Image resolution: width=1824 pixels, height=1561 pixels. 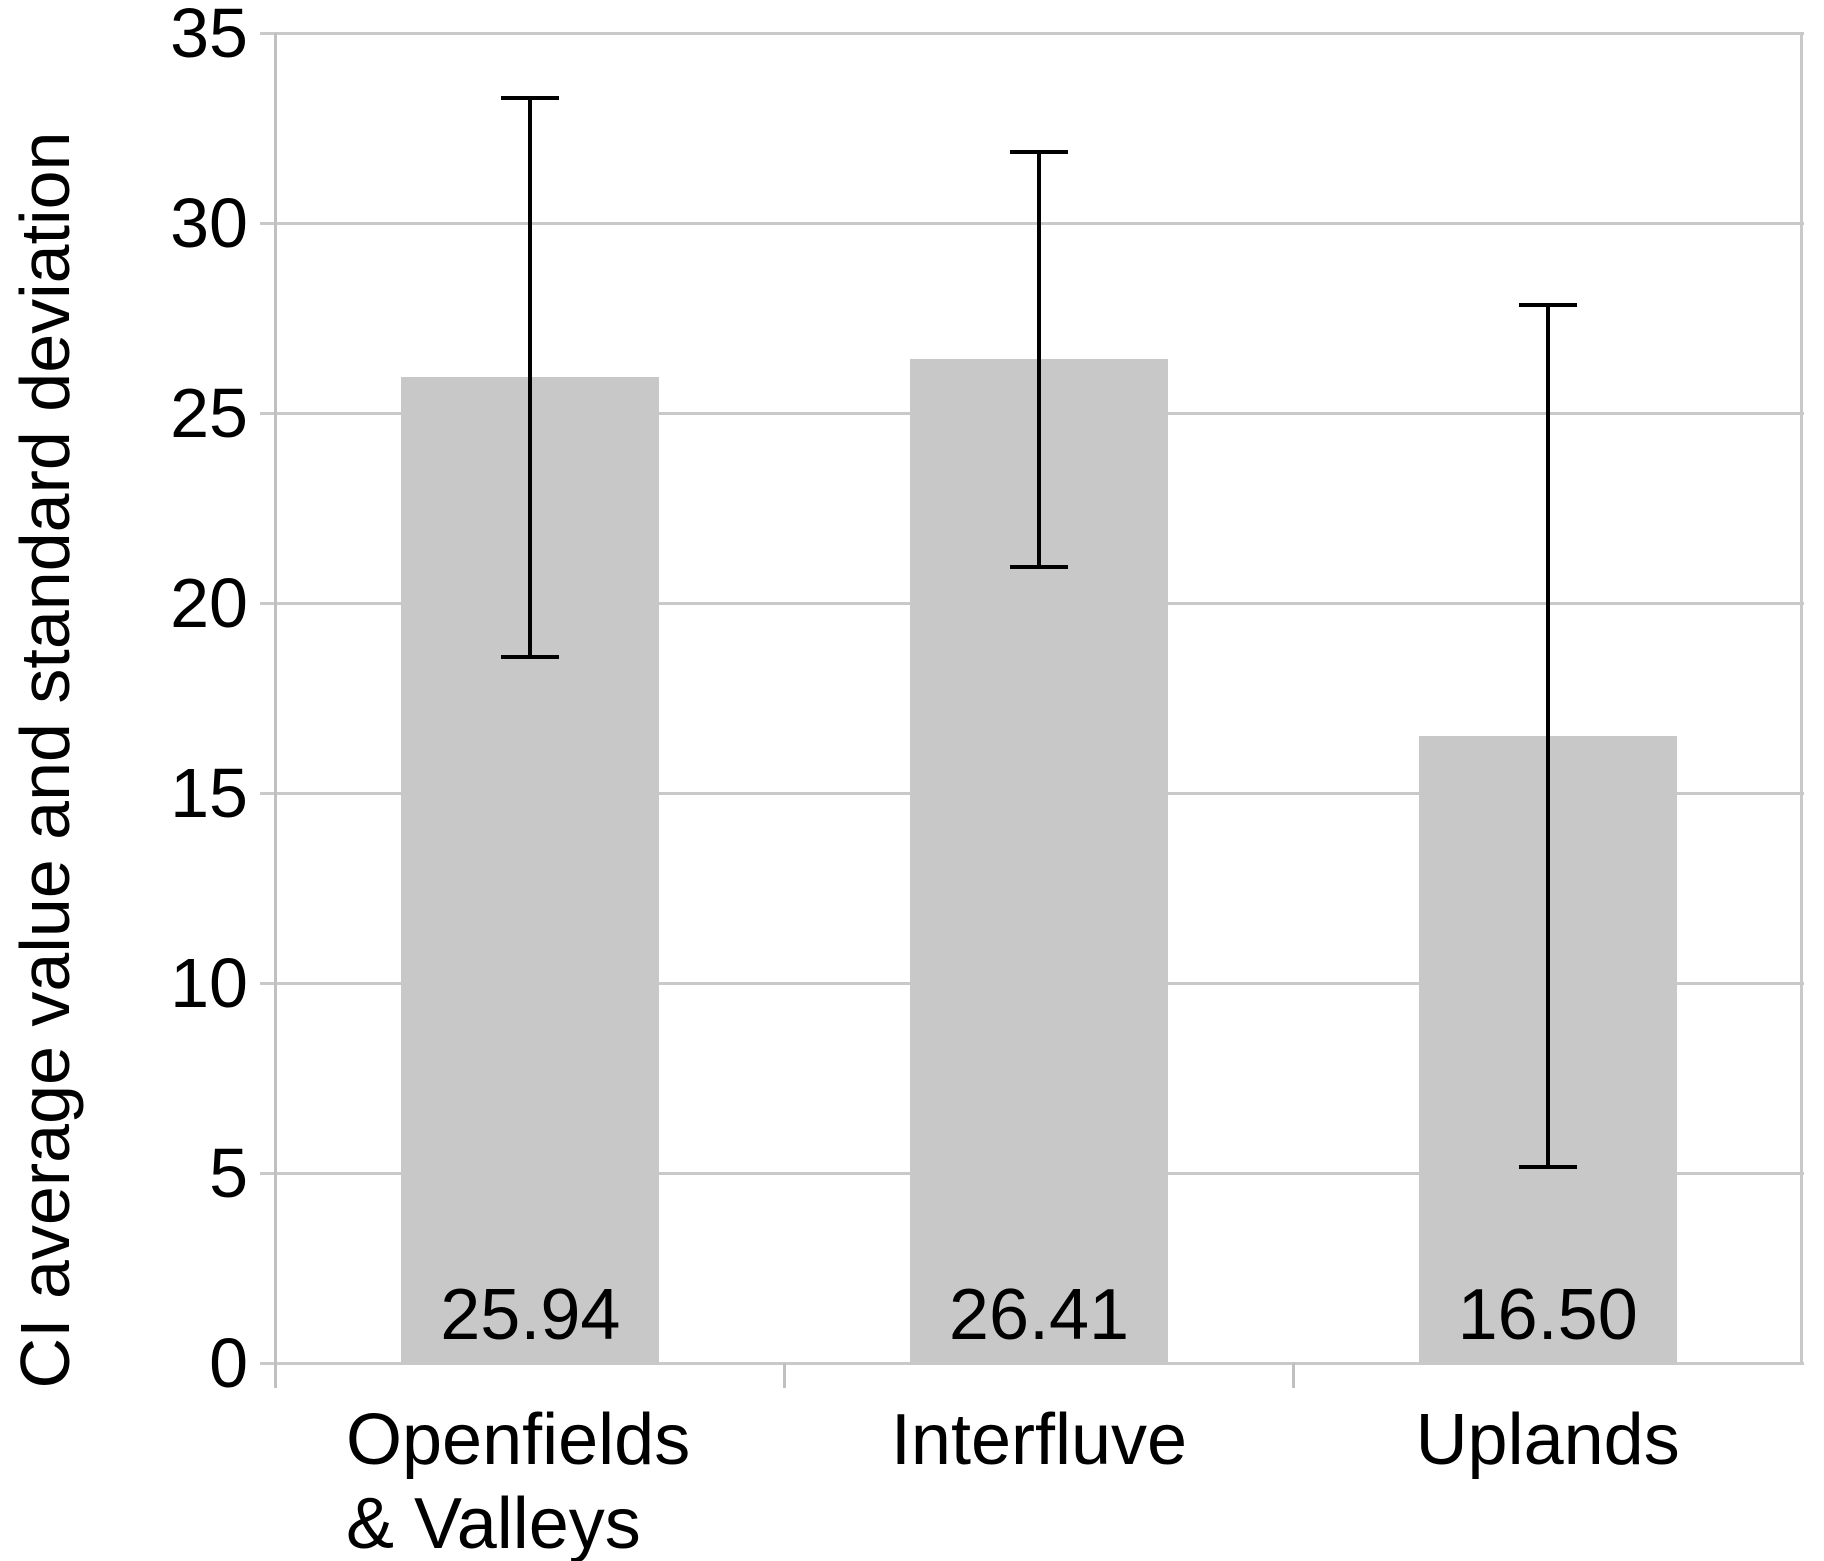 What do you see at coordinates (209, 36) in the screenshot?
I see `y-tick-label-35: 35` at bounding box center [209, 36].